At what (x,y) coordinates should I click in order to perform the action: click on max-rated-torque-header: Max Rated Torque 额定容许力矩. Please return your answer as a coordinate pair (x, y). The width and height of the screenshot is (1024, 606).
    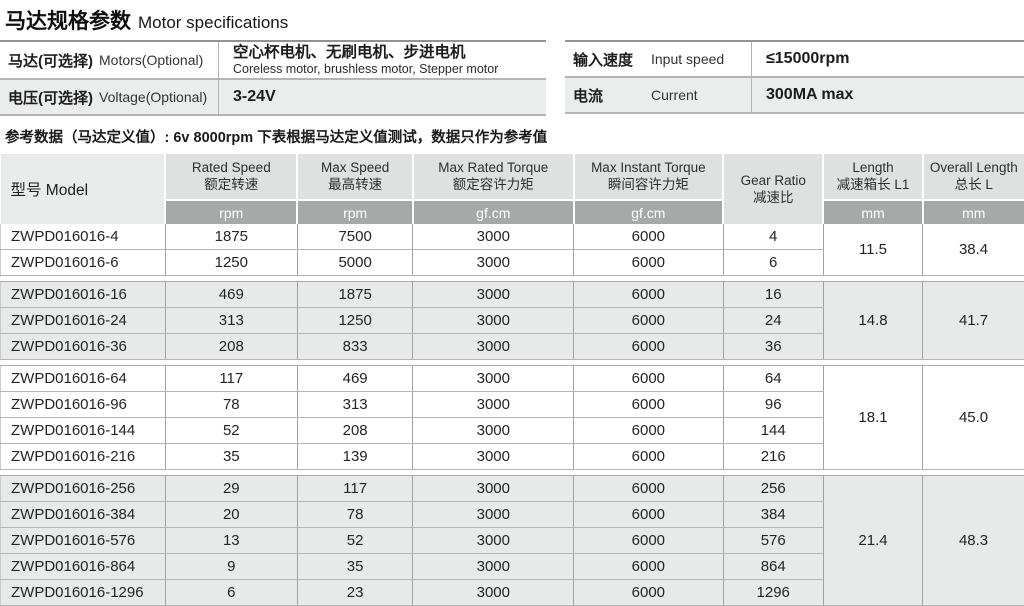
    Looking at the image, I should click on (493, 177).